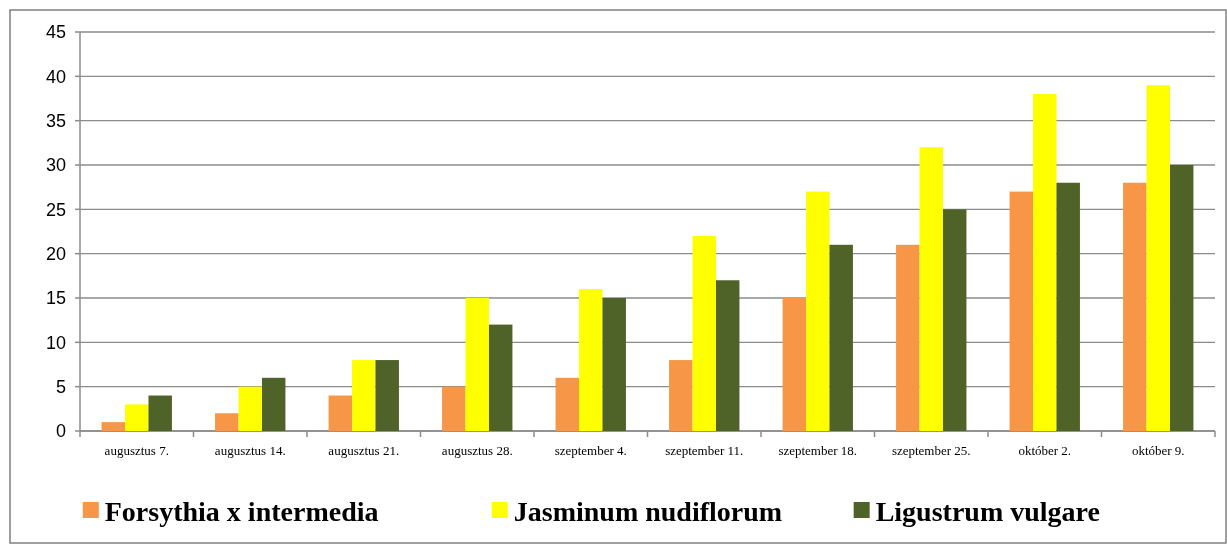 The image size is (1227, 544). I want to click on y-tick-label: 5, so click(60, 386).